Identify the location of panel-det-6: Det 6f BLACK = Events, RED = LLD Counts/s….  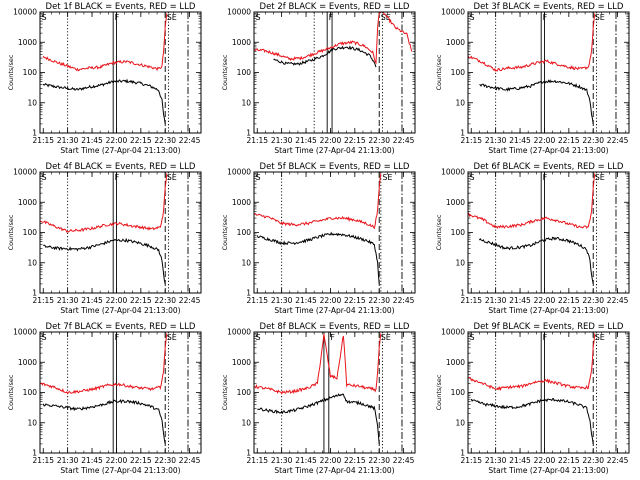
(532, 238).